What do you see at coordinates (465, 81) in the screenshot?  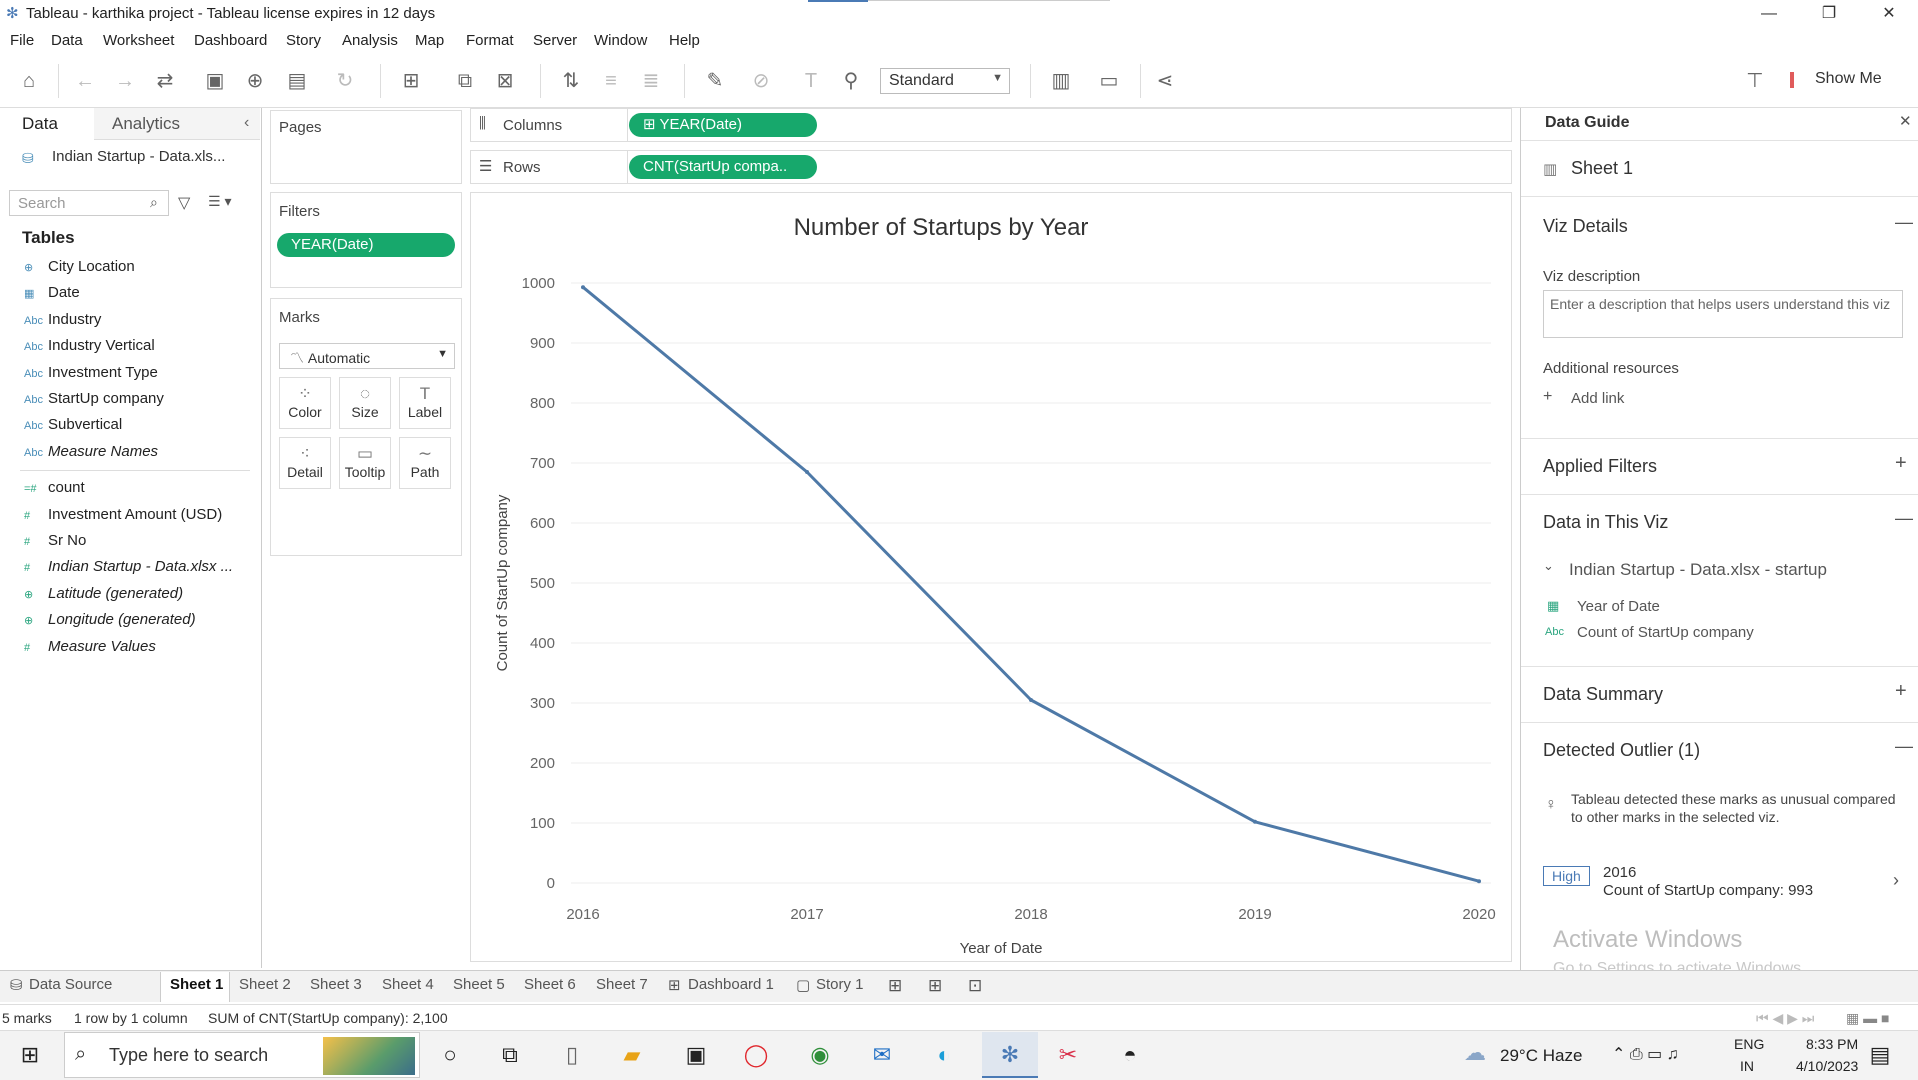 I see `duplicate-icon: ⧉` at bounding box center [465, 81].